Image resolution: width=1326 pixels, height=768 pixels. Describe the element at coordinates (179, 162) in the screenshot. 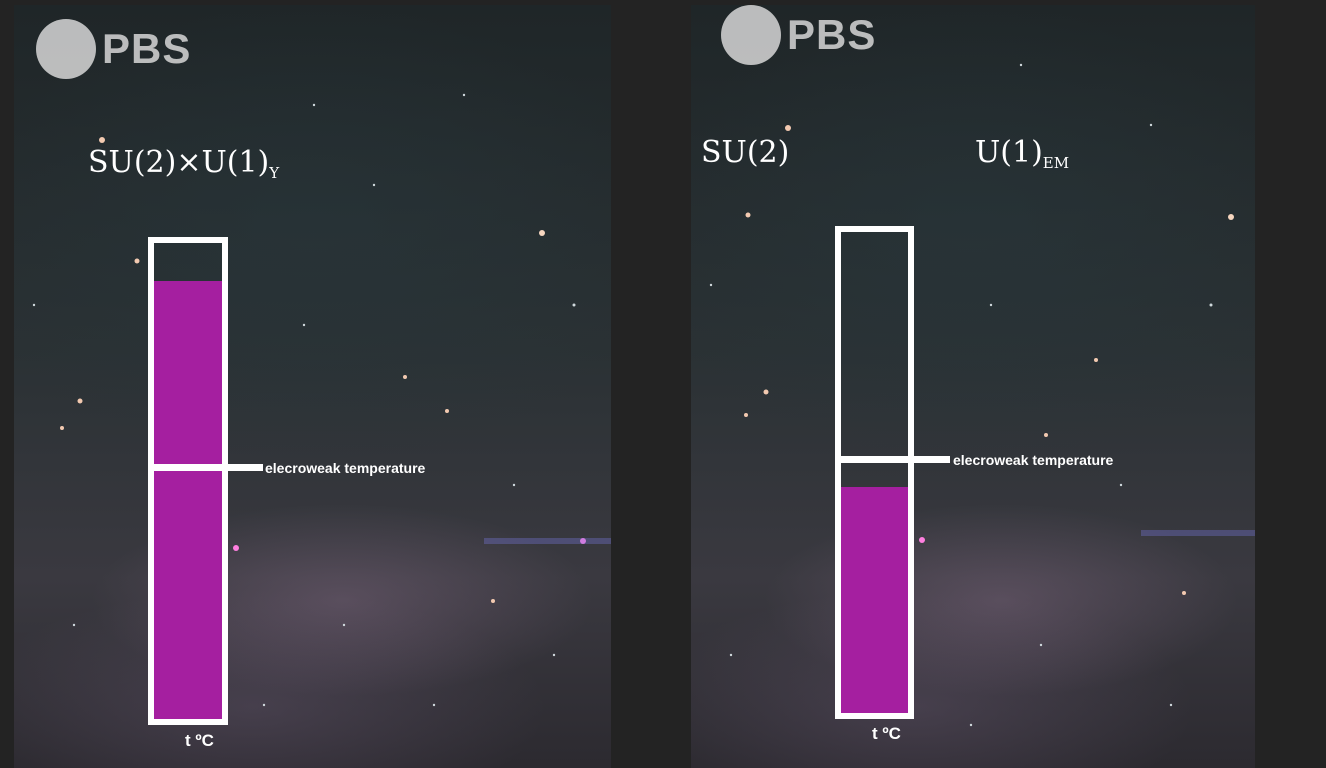

I see `symmetry-main: SU(2)×U(1)` at that location.